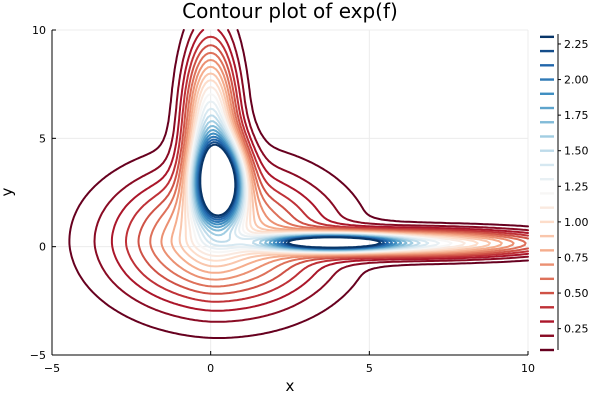  Describe the element at coordinates (528, 368) in the screenshot. I see `x-tick-label: 10` at that location.